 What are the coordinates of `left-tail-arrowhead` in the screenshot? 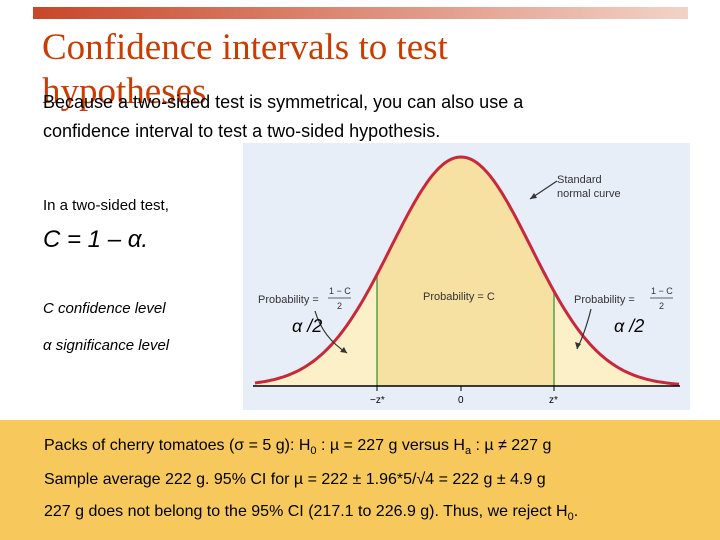 It's located at (343, 350).